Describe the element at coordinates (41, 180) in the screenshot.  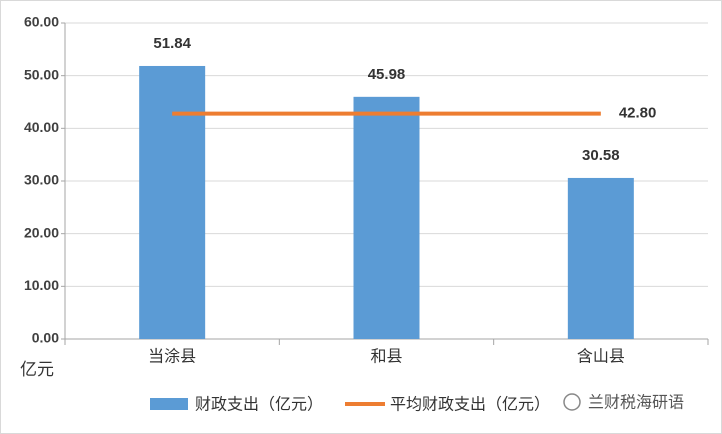
I see `y-tick-label: 30.00` at that location.